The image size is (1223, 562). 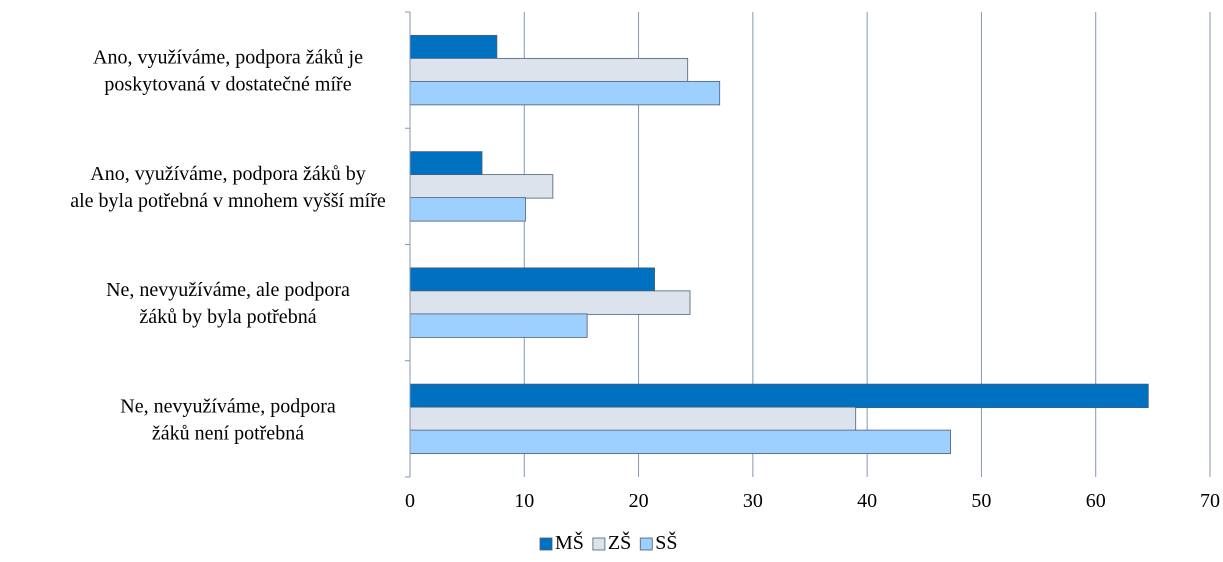 What do you see at coordinates (227, 85) in the screenshot?
I see `category-label: poskytovaná v dostatečné míře` at bounding box center [227, 85].